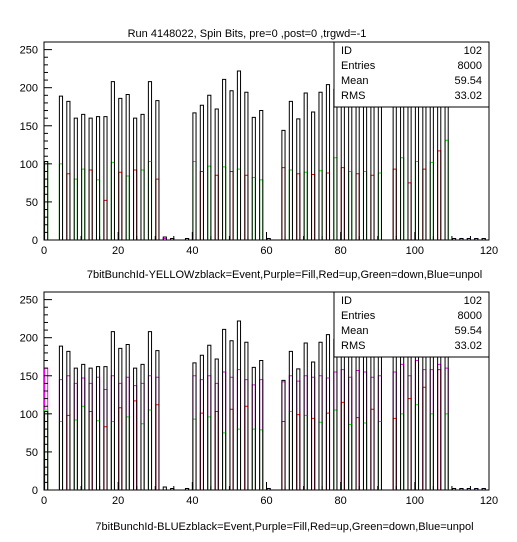  What do you see at coordinates (118, 251) in the screenshot?
I see `x-tick-label: 20` at bounding box center [118, 251].